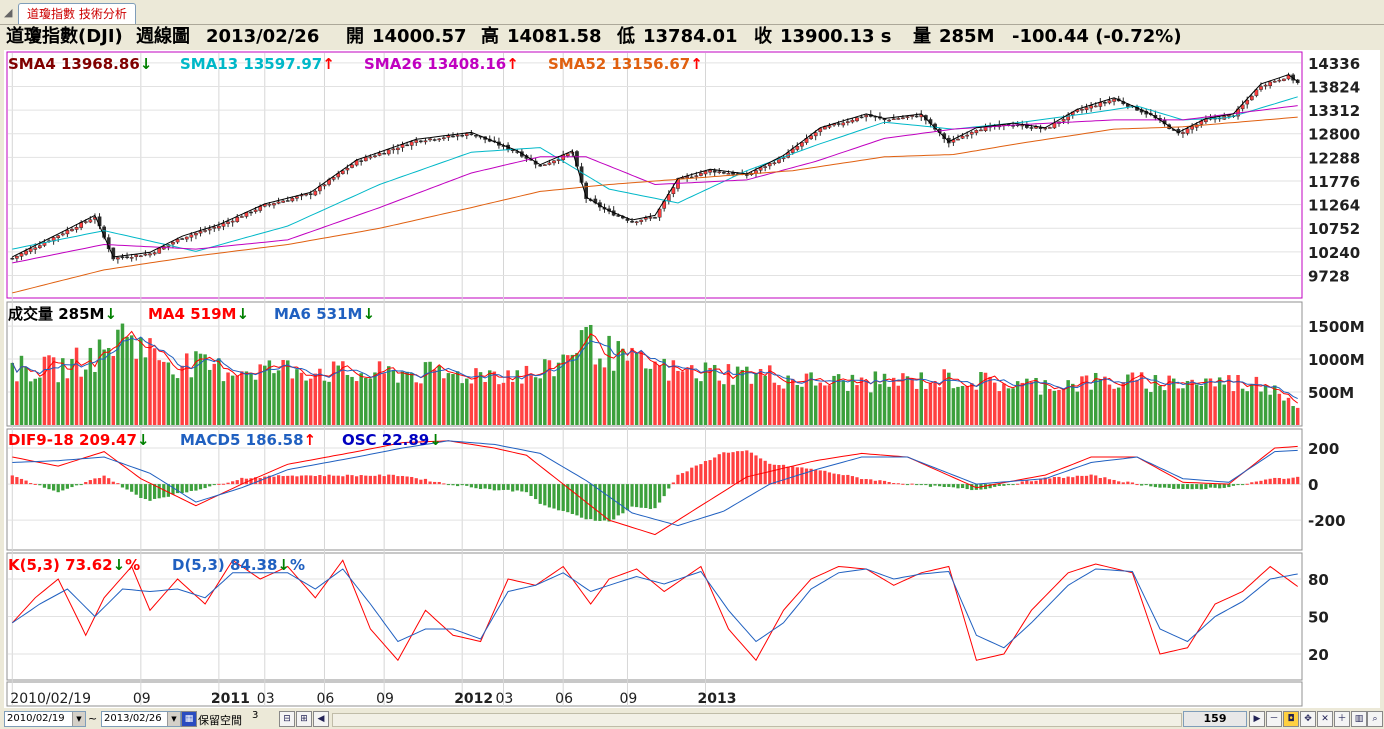  Describe the element at coordinates (287, 719) in the screenshot. I see `decrease-space-icon: ⊟` at that location.